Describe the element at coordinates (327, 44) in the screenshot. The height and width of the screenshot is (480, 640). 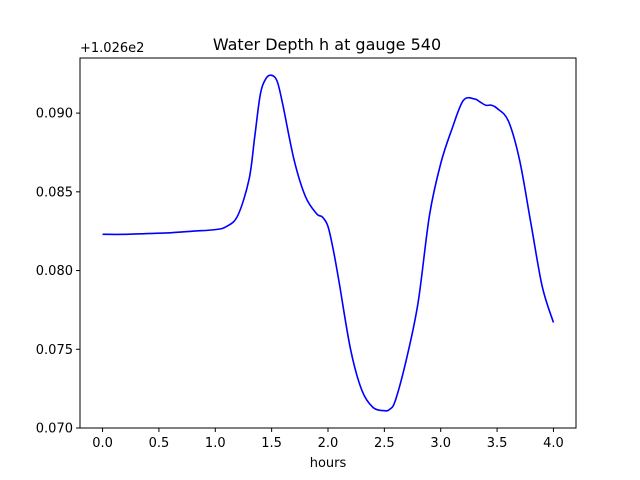
I see `chart-title: Water Depth h at gauge 540` at that location.